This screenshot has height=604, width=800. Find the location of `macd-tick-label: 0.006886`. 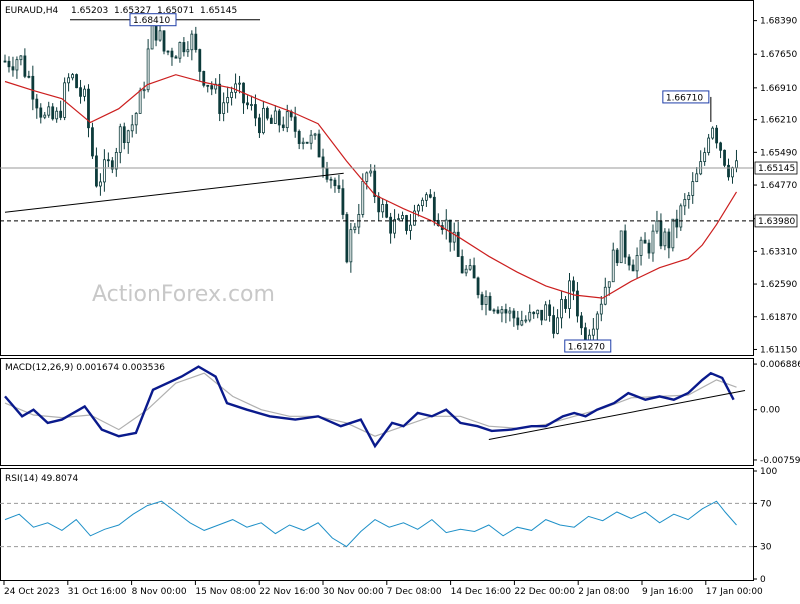

macd-tick-label: 0.006886 is located at coordinates (780, 365).